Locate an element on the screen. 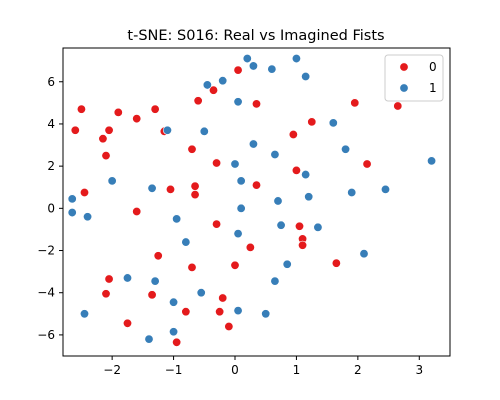 The image size is (500, 400). x-tick-label: 0 is located at coordinates (235, 370).